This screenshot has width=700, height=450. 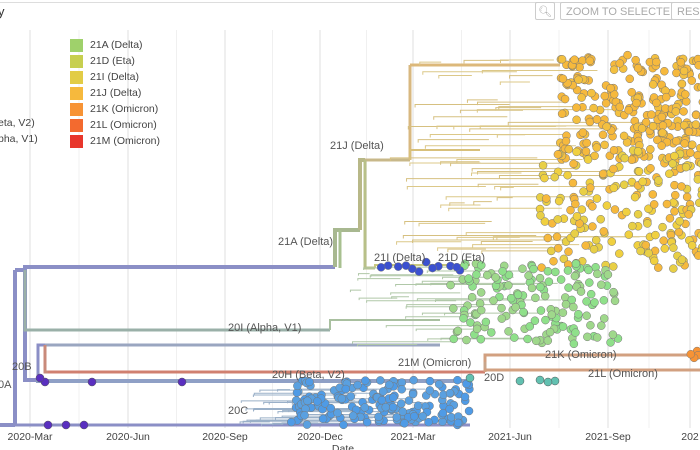 What do you see at coordinates (510, 437) in the screenshot?
I see `axis-tick-label: 2021-Jun` at bounding box center [510, 437].